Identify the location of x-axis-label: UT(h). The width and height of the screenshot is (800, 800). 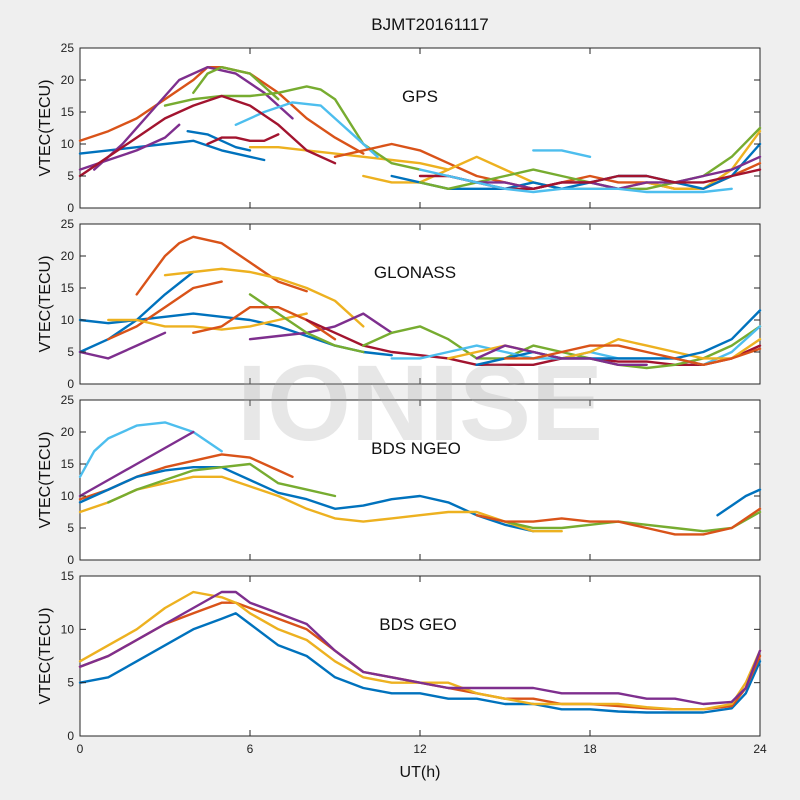
(420, 772).